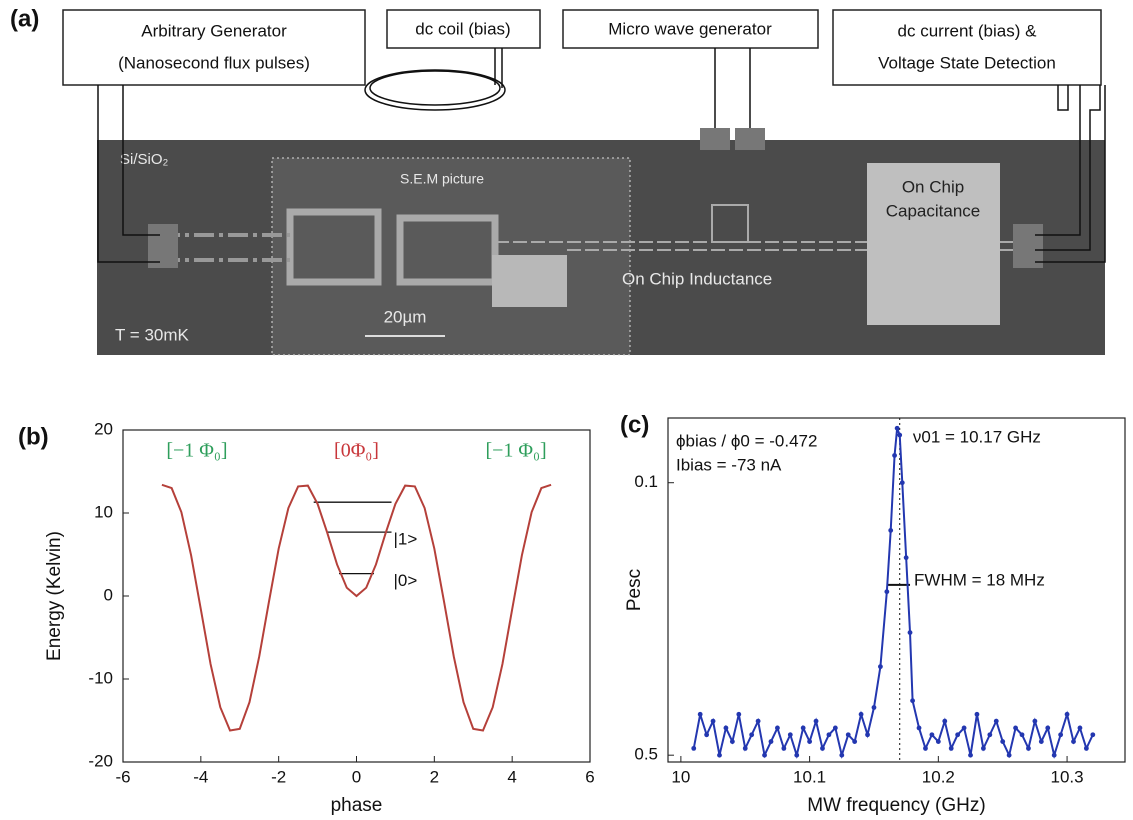 The width and height of the screenshot is (1133, 820). What do you see at coordinates (646, 754) in the screenshot?
I see `y-tick-label: 0.5` at bounding box center [646, 754].